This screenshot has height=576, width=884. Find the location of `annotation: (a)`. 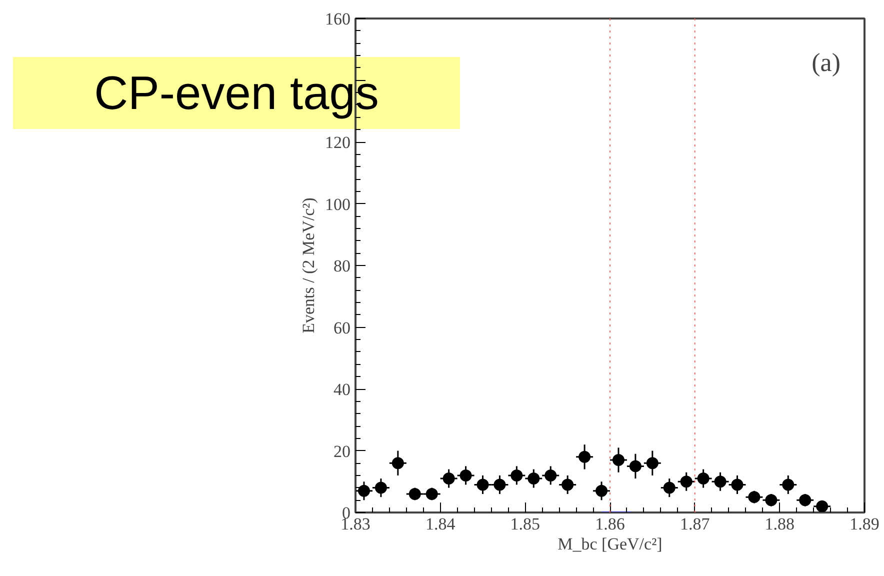

annotation: (a) is located at coordinates (826, 62).